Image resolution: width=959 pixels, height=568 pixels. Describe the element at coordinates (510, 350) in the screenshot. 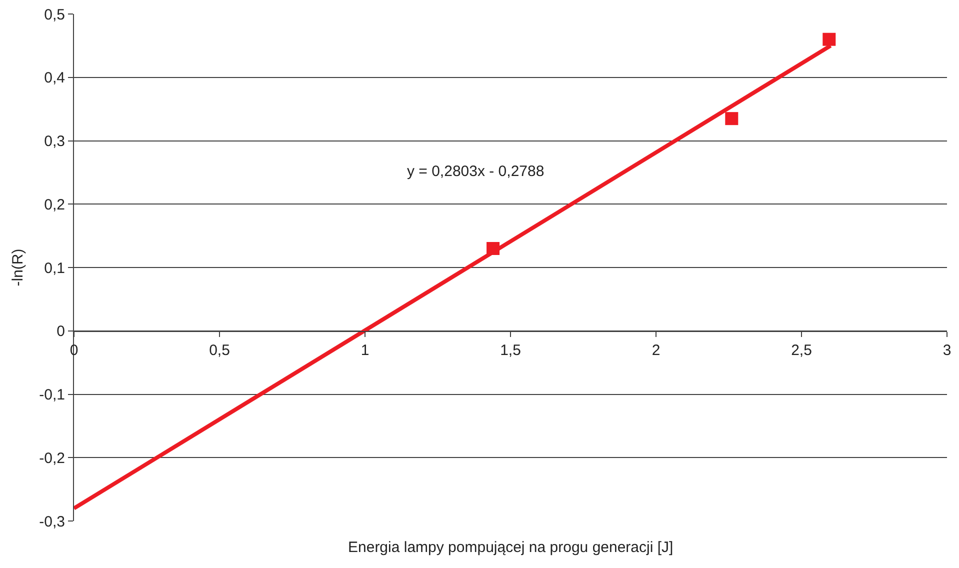

I see `x-tick-label: 1,5` at that location.